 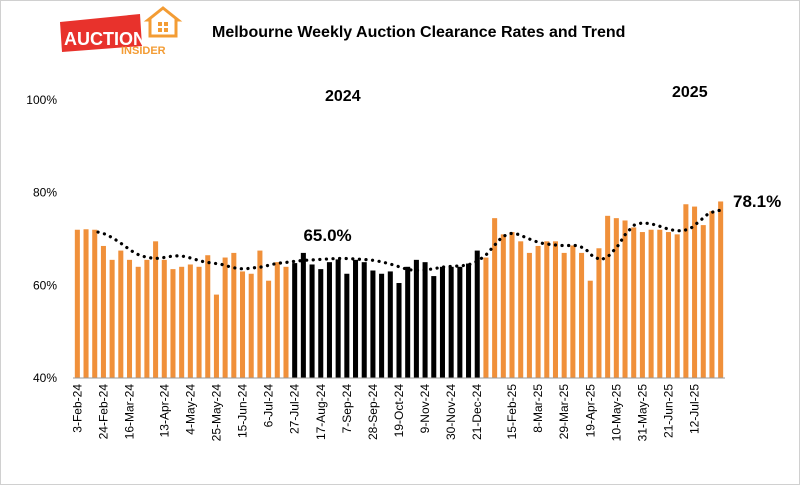 What do you see at coordinates (343, 96) in the screenshot?
I see `year-label-2024: 2024` at bounding box center [343, 96].